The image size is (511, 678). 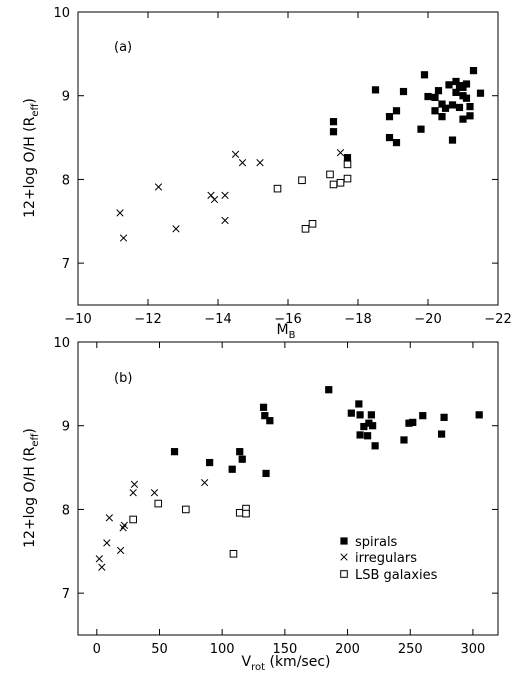 I want to click on x-tick-label: −10, so click(x=77, y=319).